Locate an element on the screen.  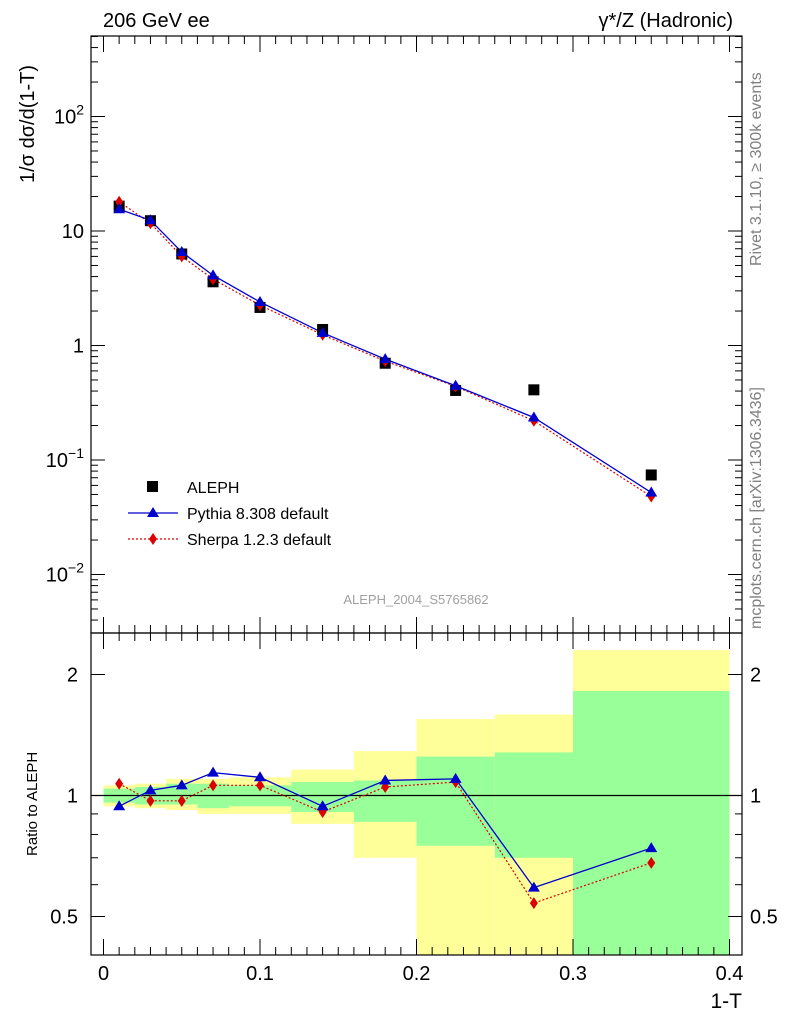
main-y-axis-label: 1/σ dσ/d(1-T) is located at coordinates (28, 124).